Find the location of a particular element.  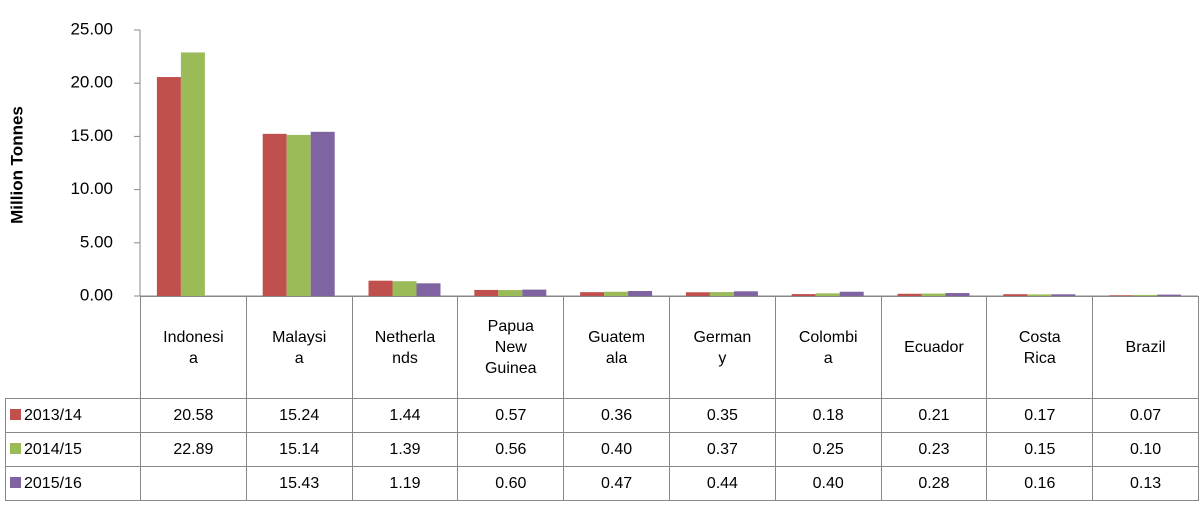

table-value-cell: 0.47 is located at coordinates (616, 483).